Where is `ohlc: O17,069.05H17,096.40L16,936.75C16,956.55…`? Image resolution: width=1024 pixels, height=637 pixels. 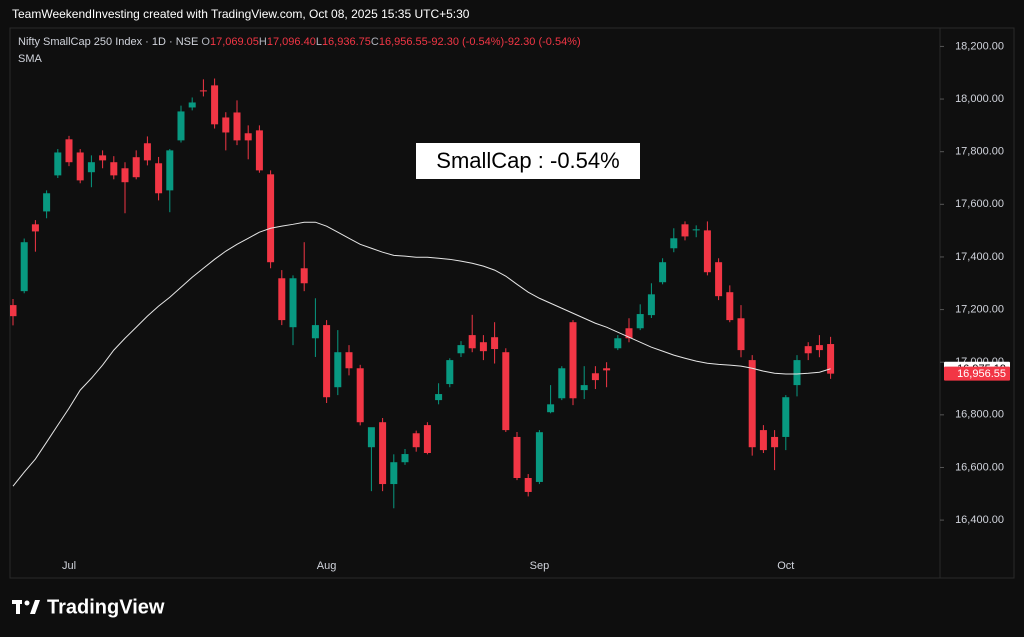
ohlc: O17,069.05H17,096.40L16,936.75C16,956.55… is located at coordinates (390, 42).